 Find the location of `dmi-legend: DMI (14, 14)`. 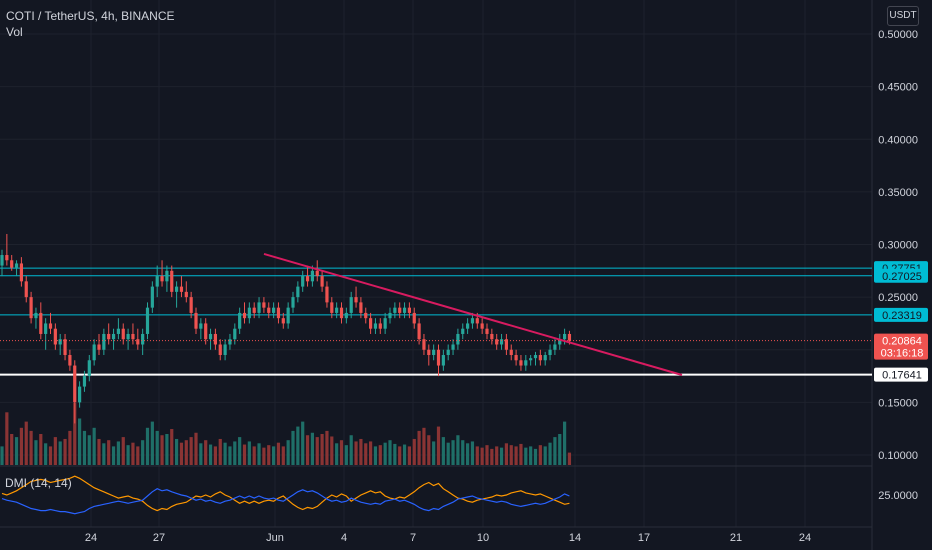

dmi-legend: DMI (14, 14) is located at coordinates (38, 483).